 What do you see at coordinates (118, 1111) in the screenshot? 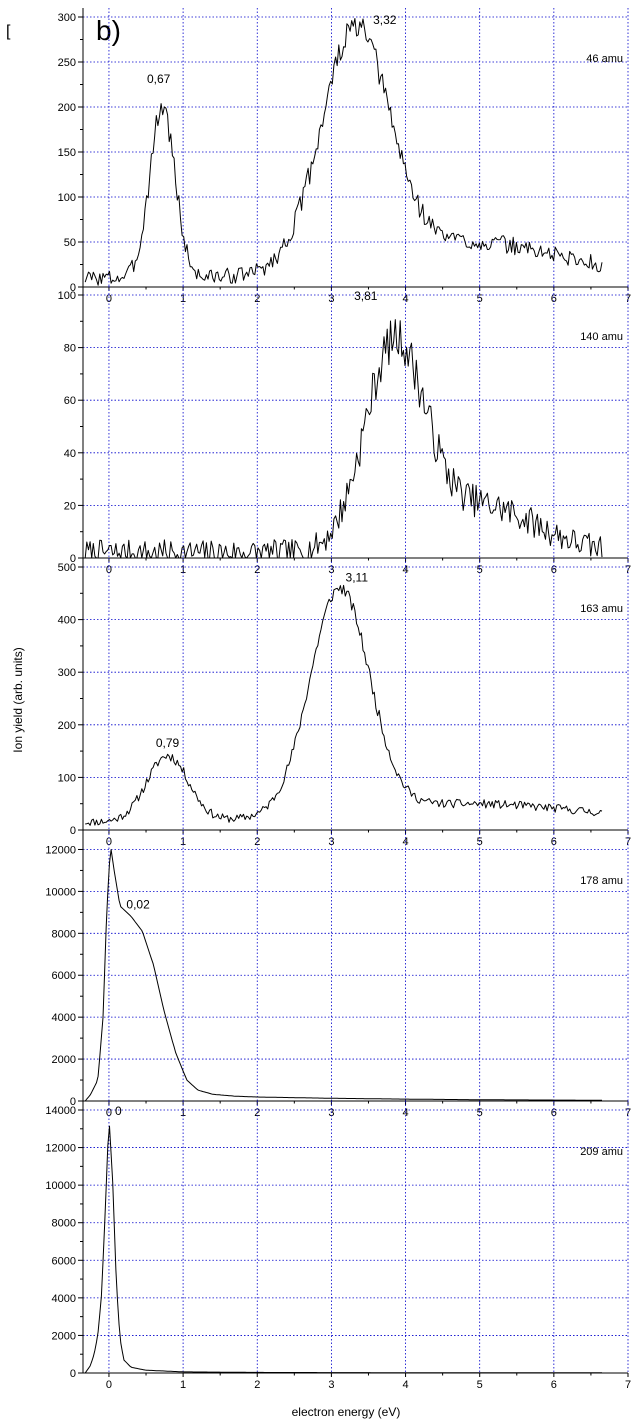
I see `peak-label: 0` at bounding box center [118, 1111].